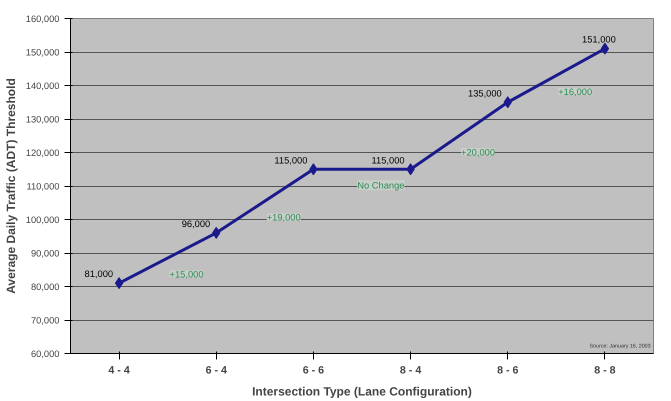  What do you see at coordinates (45, 321) in the screenshot?
I see `y-tick-label: 70,000` at bounding box center [45, 321].